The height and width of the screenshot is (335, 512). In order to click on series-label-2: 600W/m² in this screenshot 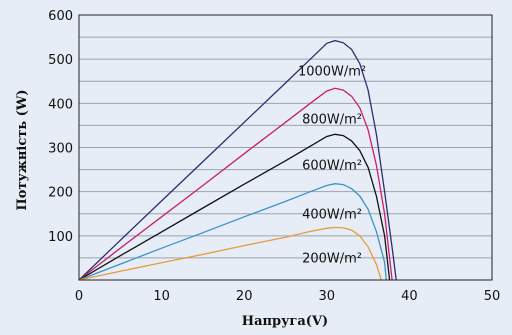, I will do `click(332, 165)`.